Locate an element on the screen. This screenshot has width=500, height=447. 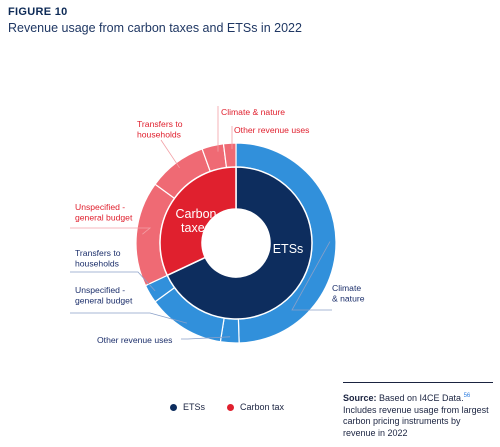
callout-ets-transfers-line-1: households is located at coordinates (97, 264).